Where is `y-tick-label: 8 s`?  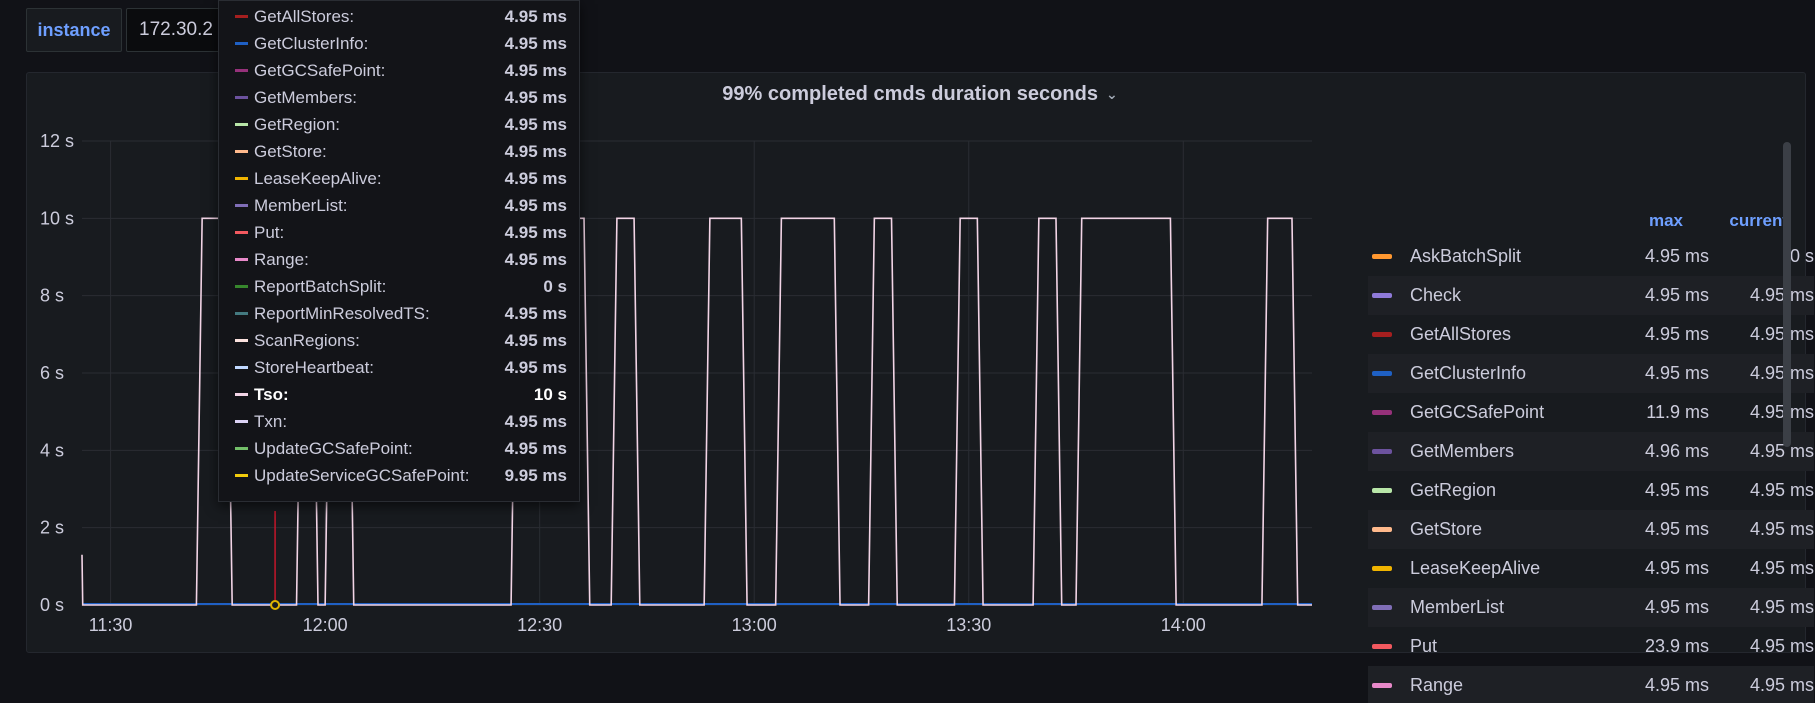 y-tick-label: 8 s is located at coordinates (52, 296).